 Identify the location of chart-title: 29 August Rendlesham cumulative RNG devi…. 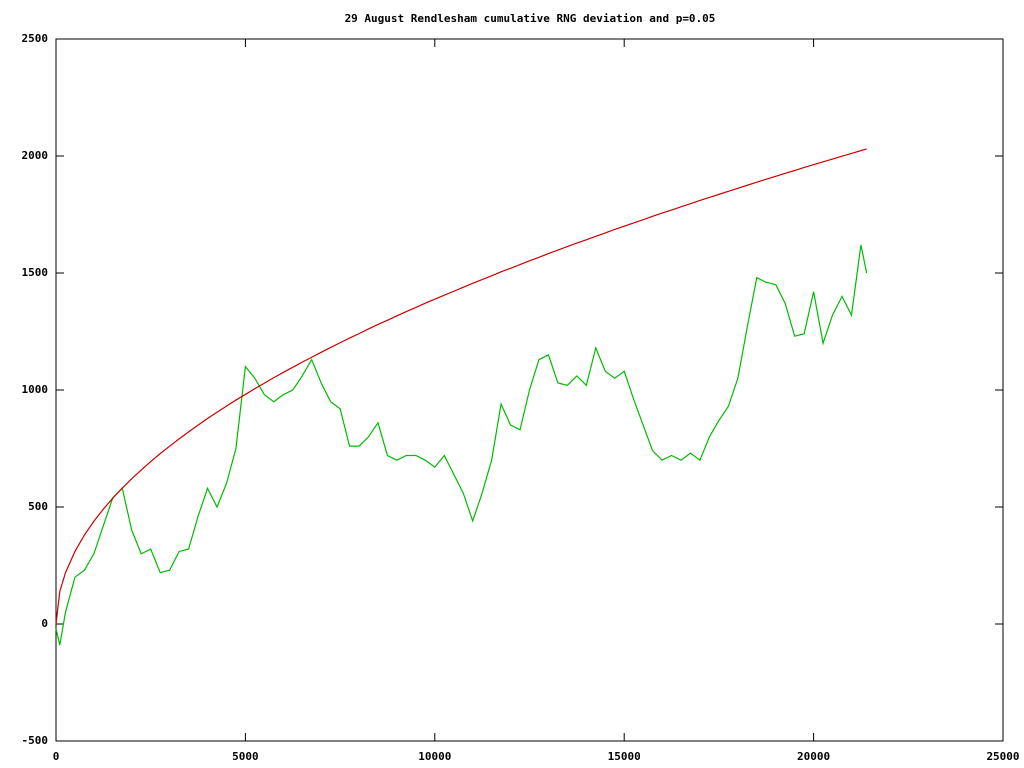
(530, 18).